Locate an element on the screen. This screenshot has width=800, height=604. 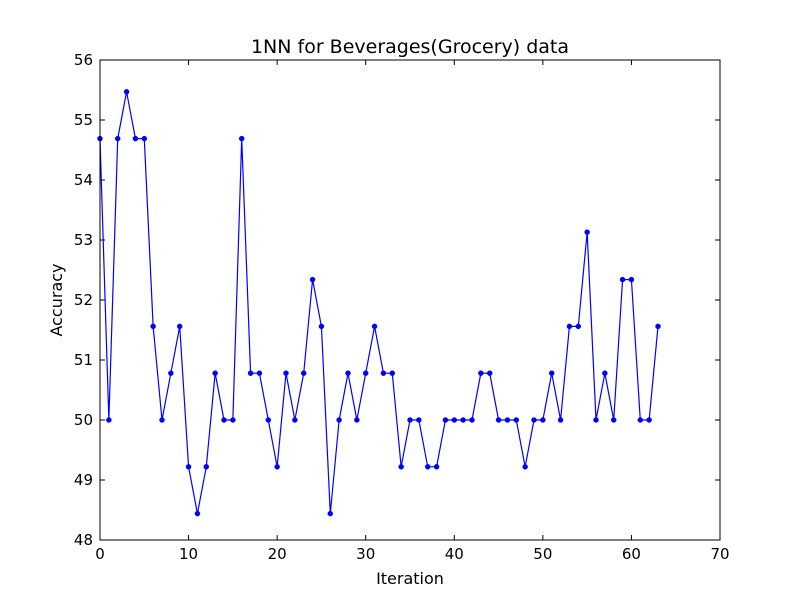
y-tick-label: 51 is located at coordinates (83, 360).